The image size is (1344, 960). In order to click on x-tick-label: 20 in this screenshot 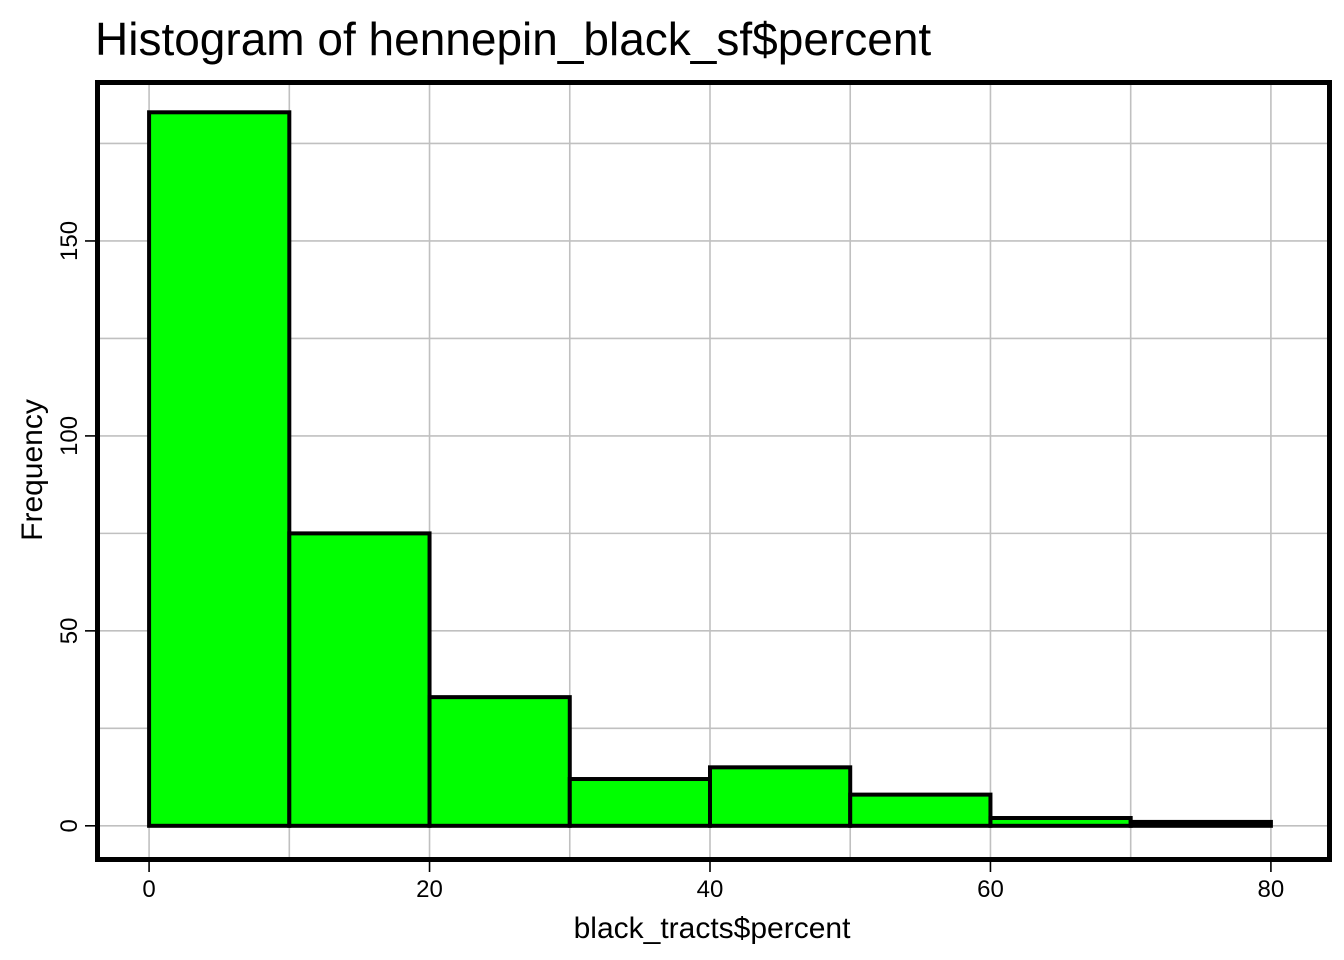, I will do `click(429, 889)`.